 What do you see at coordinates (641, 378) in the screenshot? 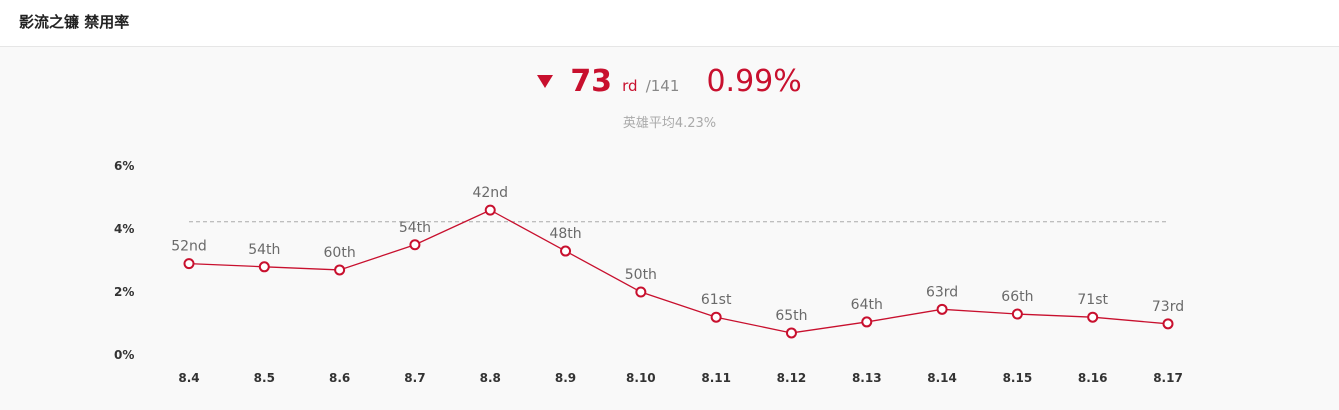
I see `x-tick-label: 8.10` at bounding box center [641, 378].